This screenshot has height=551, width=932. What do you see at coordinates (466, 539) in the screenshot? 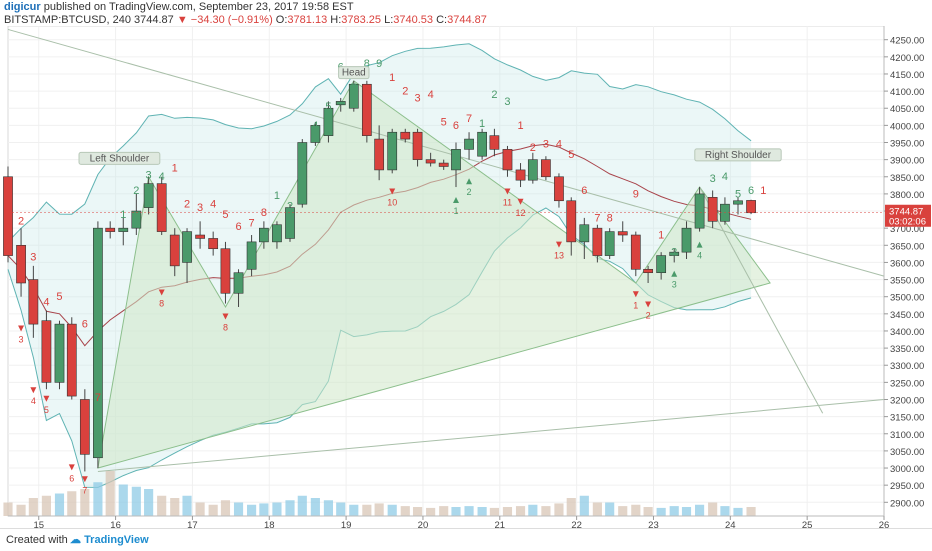
I see `footer: Created with ☁ TradingView` at bounding box center [466, 539].